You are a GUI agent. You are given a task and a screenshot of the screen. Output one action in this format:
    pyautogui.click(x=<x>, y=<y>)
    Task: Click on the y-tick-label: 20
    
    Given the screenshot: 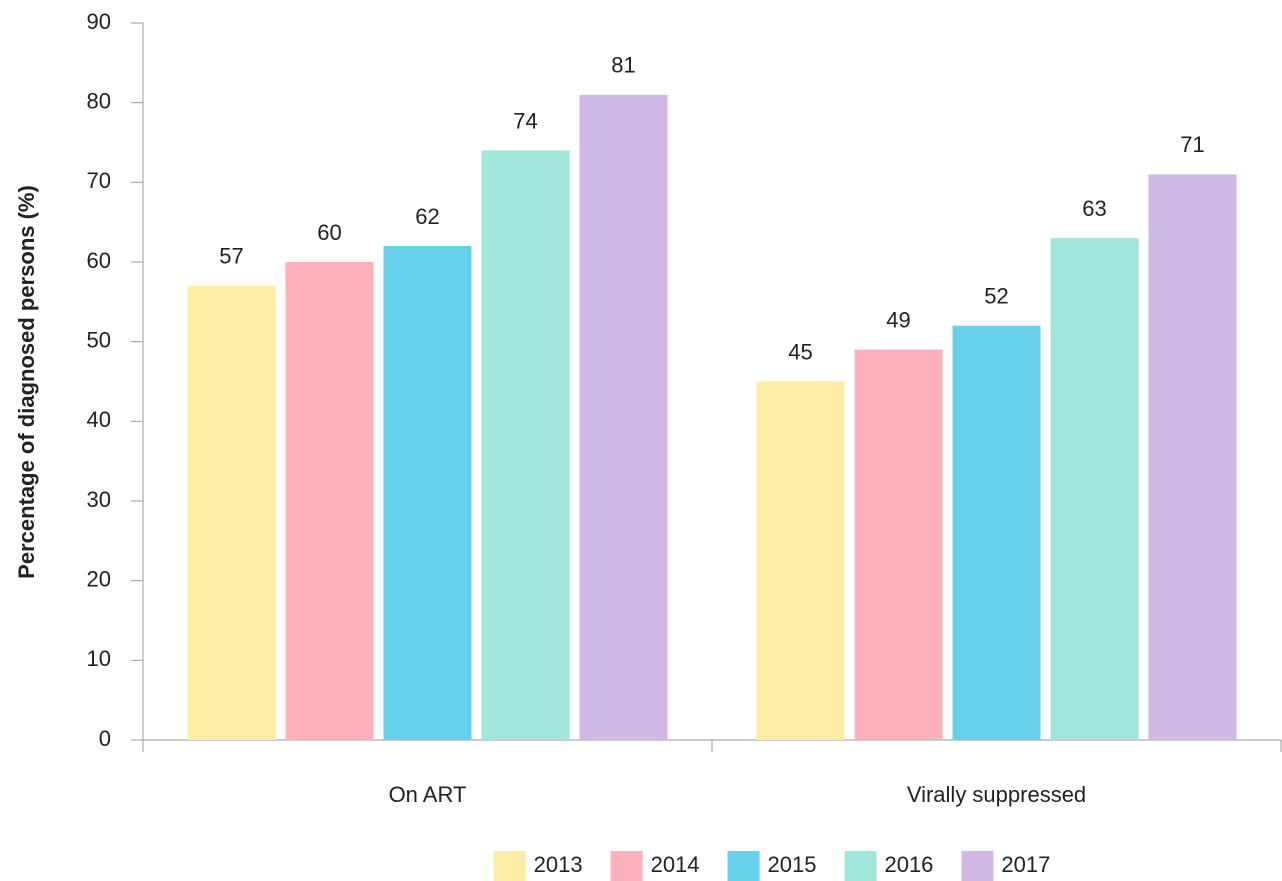 What is the action you would take?
    pyautogui.click(x=99, y=578)
    